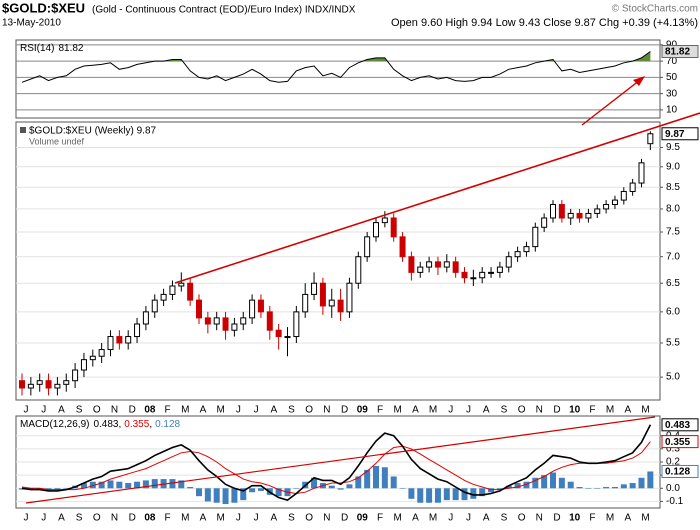 Image resolution: width=700 pixels, height=530 pixels. What do you see at coordinates (677, 425) in the screenshot?
I see `last-value-label: 0.483` at bounding box center [677, 425].